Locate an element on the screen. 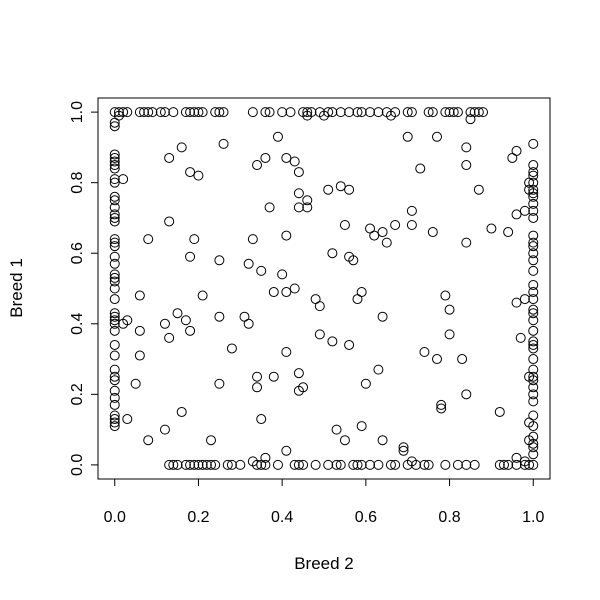 The image size is (600, 600). x-axis: 0.0 0.2 0.4 0.6 0.8 1.0 is located at coordinates (324, 502).